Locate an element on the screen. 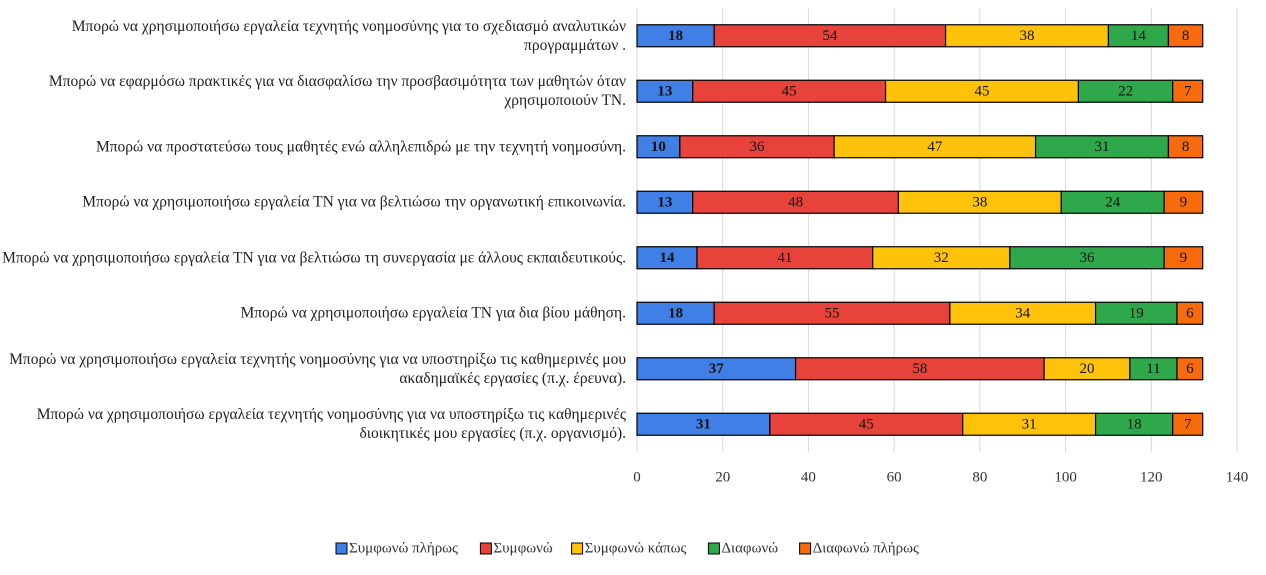 The height and width of the screenshot is (575, 1266). x-tick-label: 20 is located at coordinates (722, 477).